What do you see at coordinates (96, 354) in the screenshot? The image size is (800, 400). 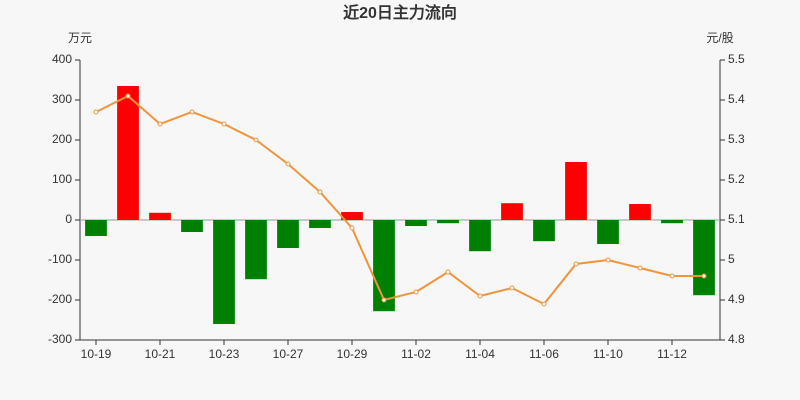 I see `x-tick-label: 10-19` at bounding box center [96, 354].